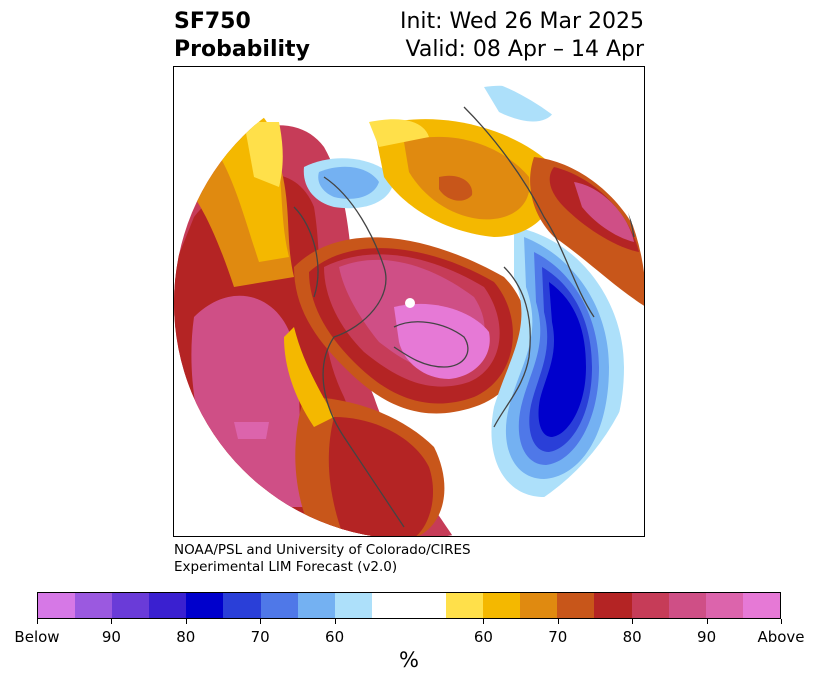 The image size is (819, 686). What do you see at coordinates (409, 660) in the screenshot?
I see `colorbar-unit: %` at bounding box center [409, 660].